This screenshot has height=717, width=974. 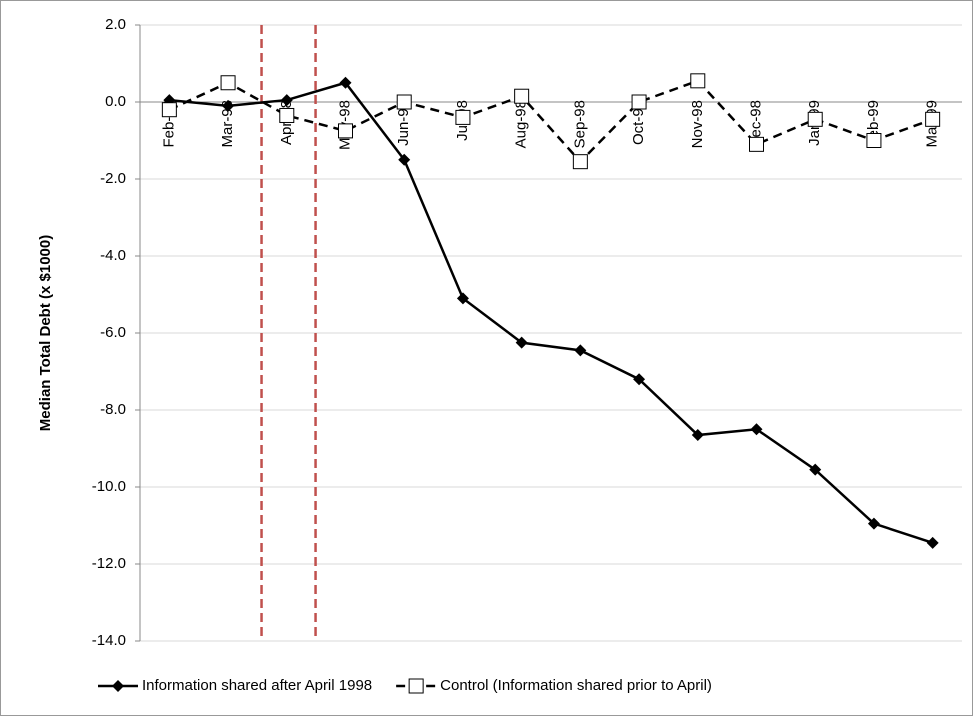 What do you see at coordinates (257, 685) in the screenshot?
I see `legend-label: Information shared after April 1998` at bounding box center [257, 685].